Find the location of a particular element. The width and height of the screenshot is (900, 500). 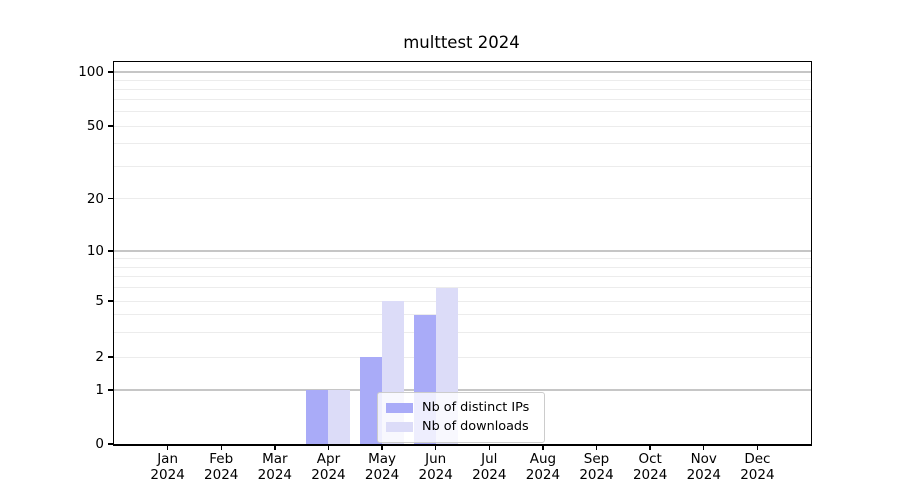

x-axis-month-label: Sep is located at coordinates (596, 459).